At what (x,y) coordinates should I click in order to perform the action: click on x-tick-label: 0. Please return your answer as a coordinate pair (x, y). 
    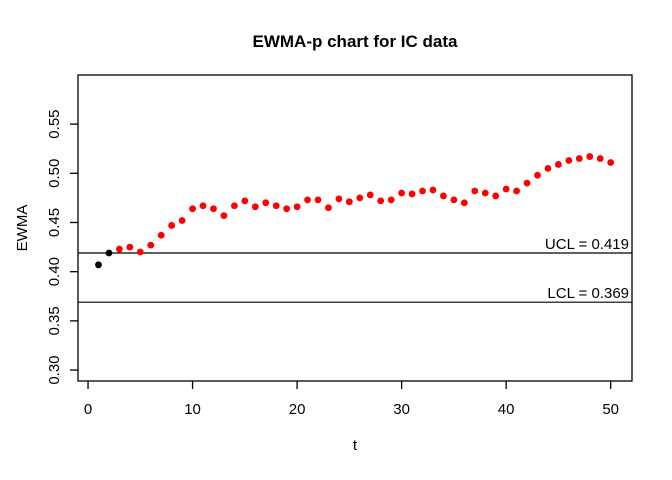
    Looking at the image, I should click on (88, 409).